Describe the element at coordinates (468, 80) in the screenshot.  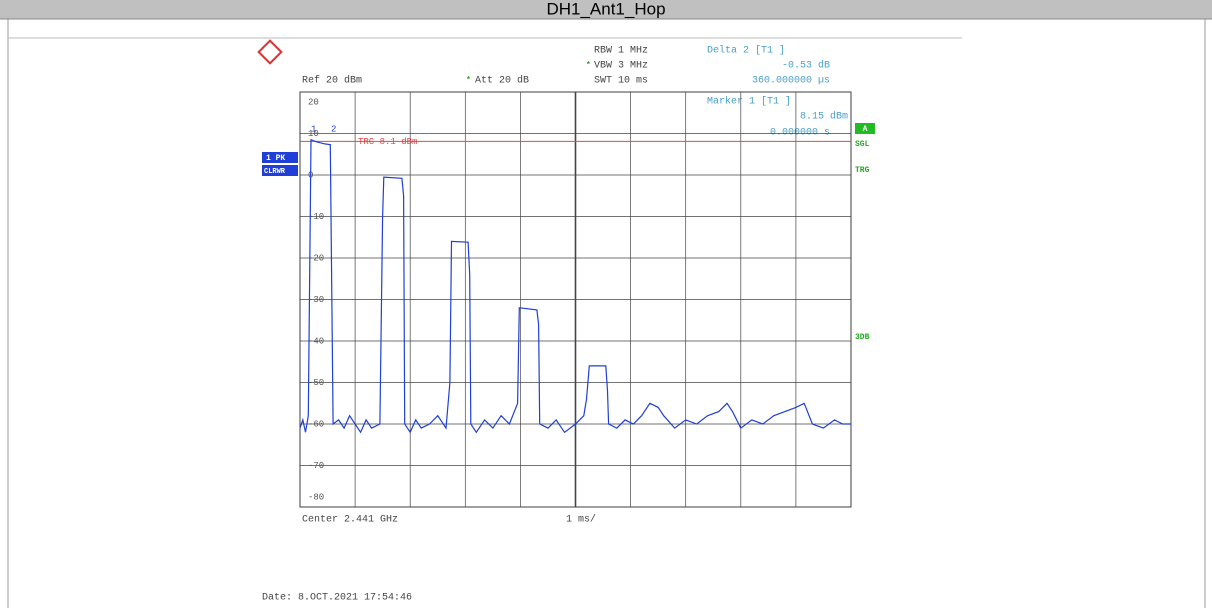
I see `att-star: *` at that location.